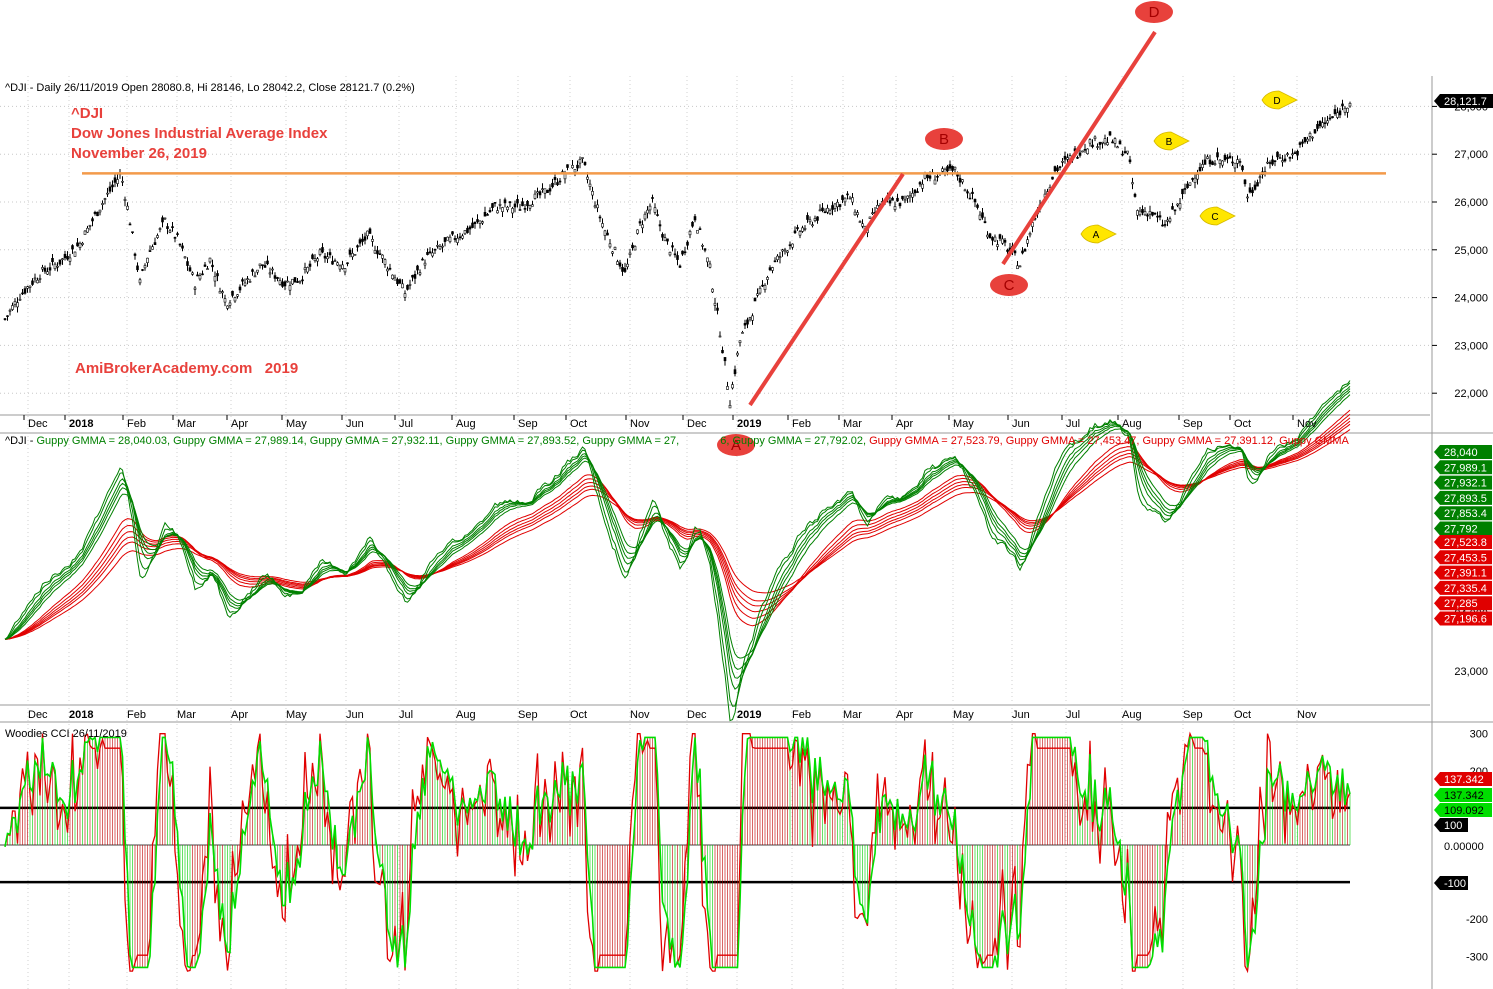 The width and height of the screenshot is (1493, 989). I want to click on gmma-header-item: Guppy GMMA = 27,453.47,, so click(1074, 441).